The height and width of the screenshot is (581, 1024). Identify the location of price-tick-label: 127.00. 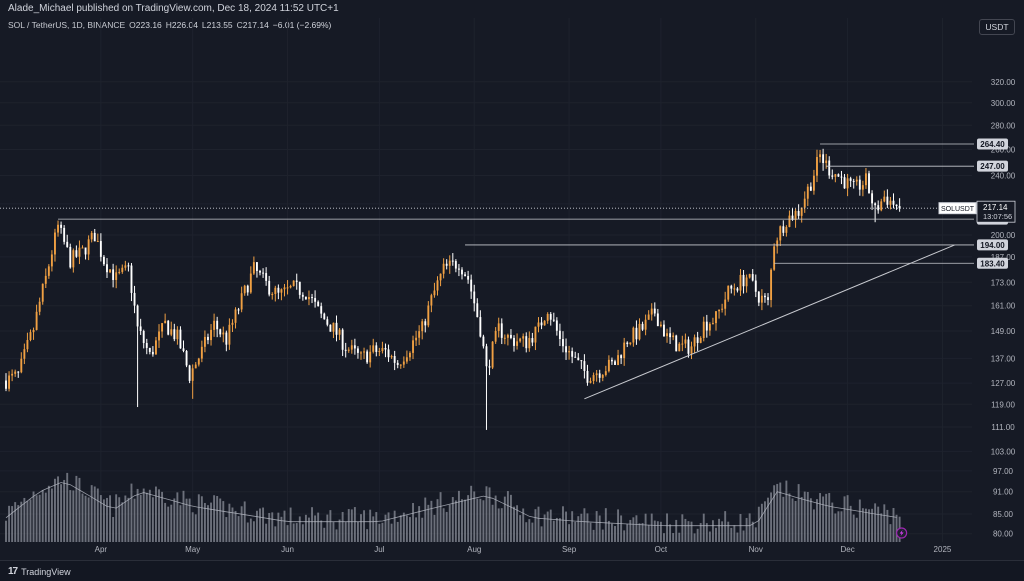
(1003, 383).